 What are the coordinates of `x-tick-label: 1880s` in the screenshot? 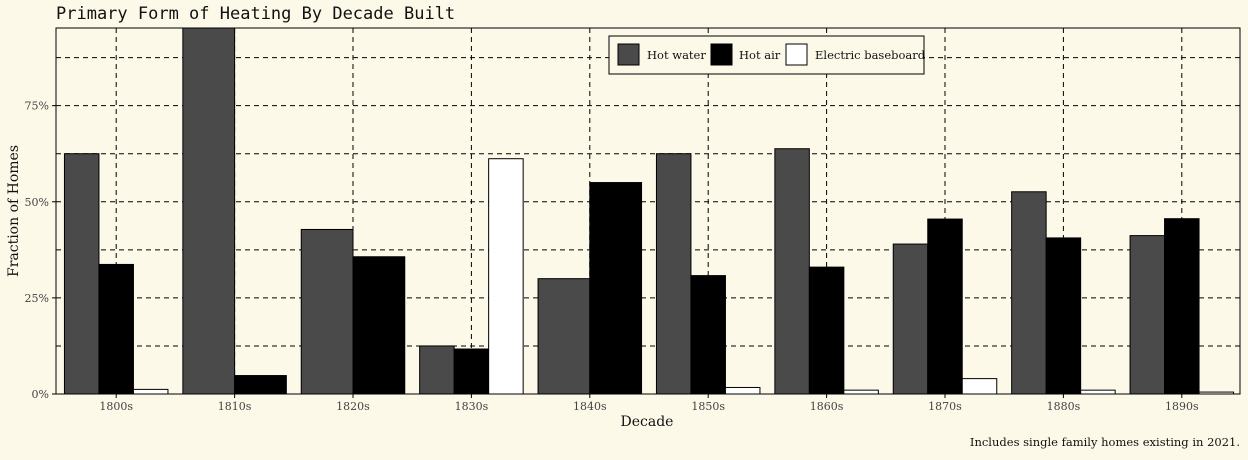 It's located at (1064, 406).